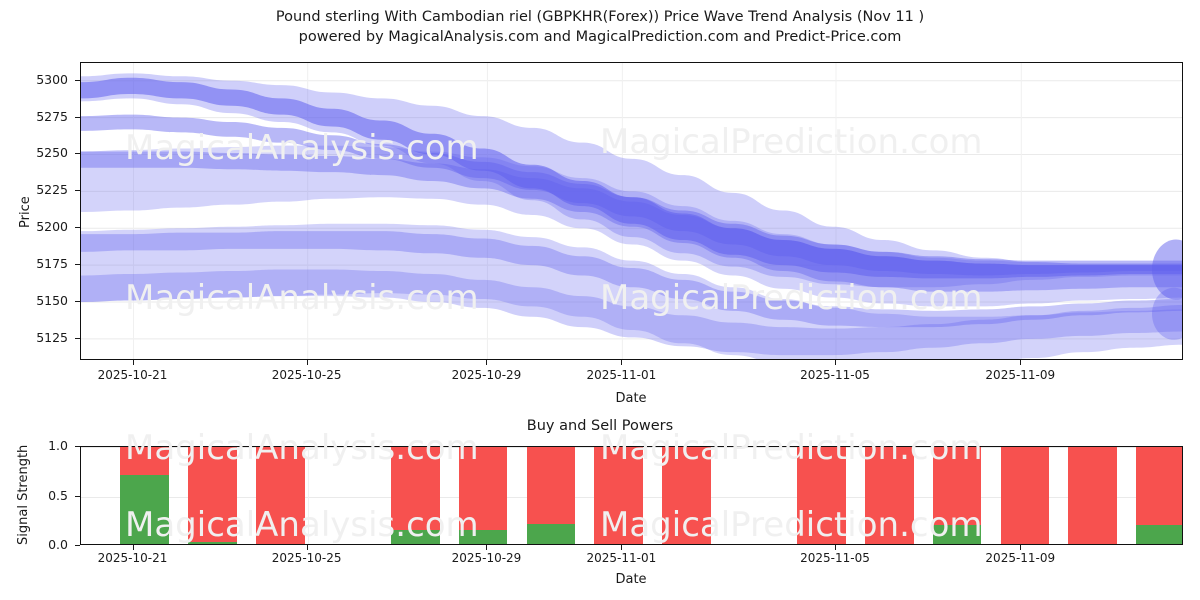  Describe the element at coordinates (631, 398) in the screenshot. I see `price-x-axis-title: Date` at that location.